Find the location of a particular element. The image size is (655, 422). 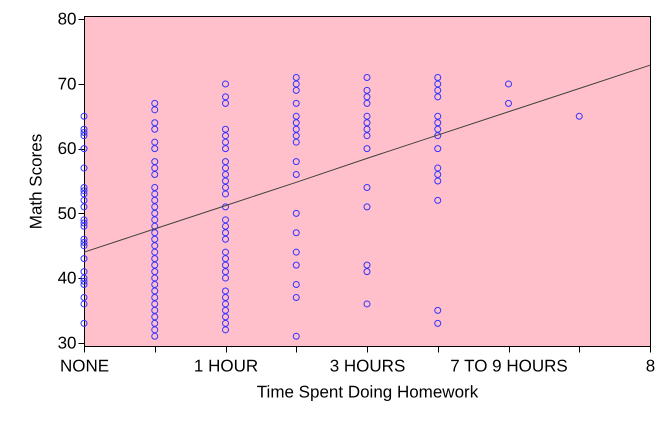

x-tick-label: 3 HOURS is located at coordinates (368, 366).